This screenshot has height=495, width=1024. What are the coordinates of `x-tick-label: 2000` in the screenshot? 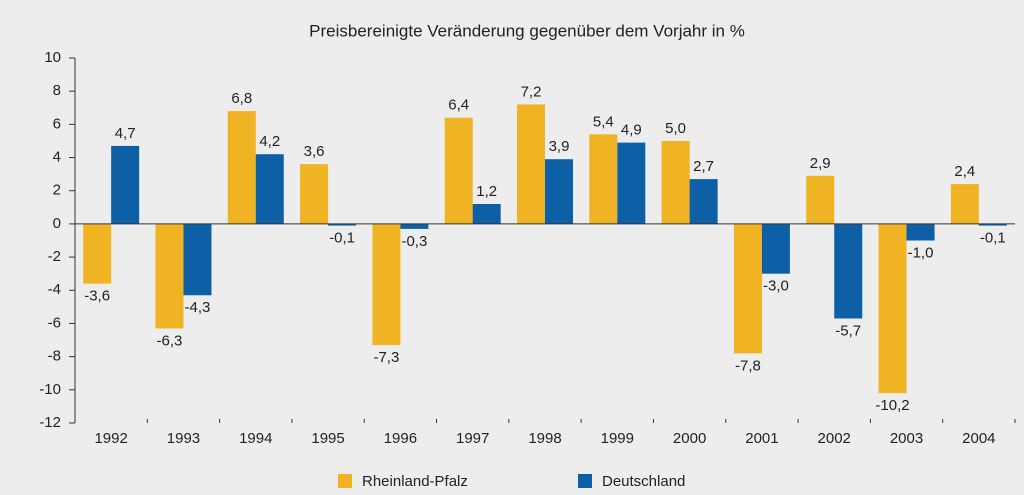 It's located at (689, 438).